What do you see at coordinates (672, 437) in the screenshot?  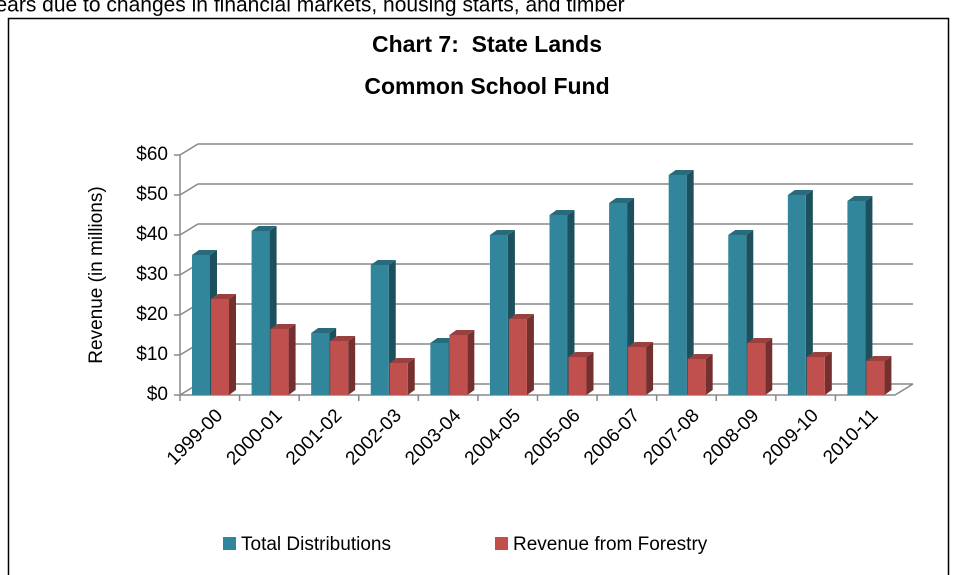 I see `x-tick-label: 2007-08` at bounding box center [672, 437].